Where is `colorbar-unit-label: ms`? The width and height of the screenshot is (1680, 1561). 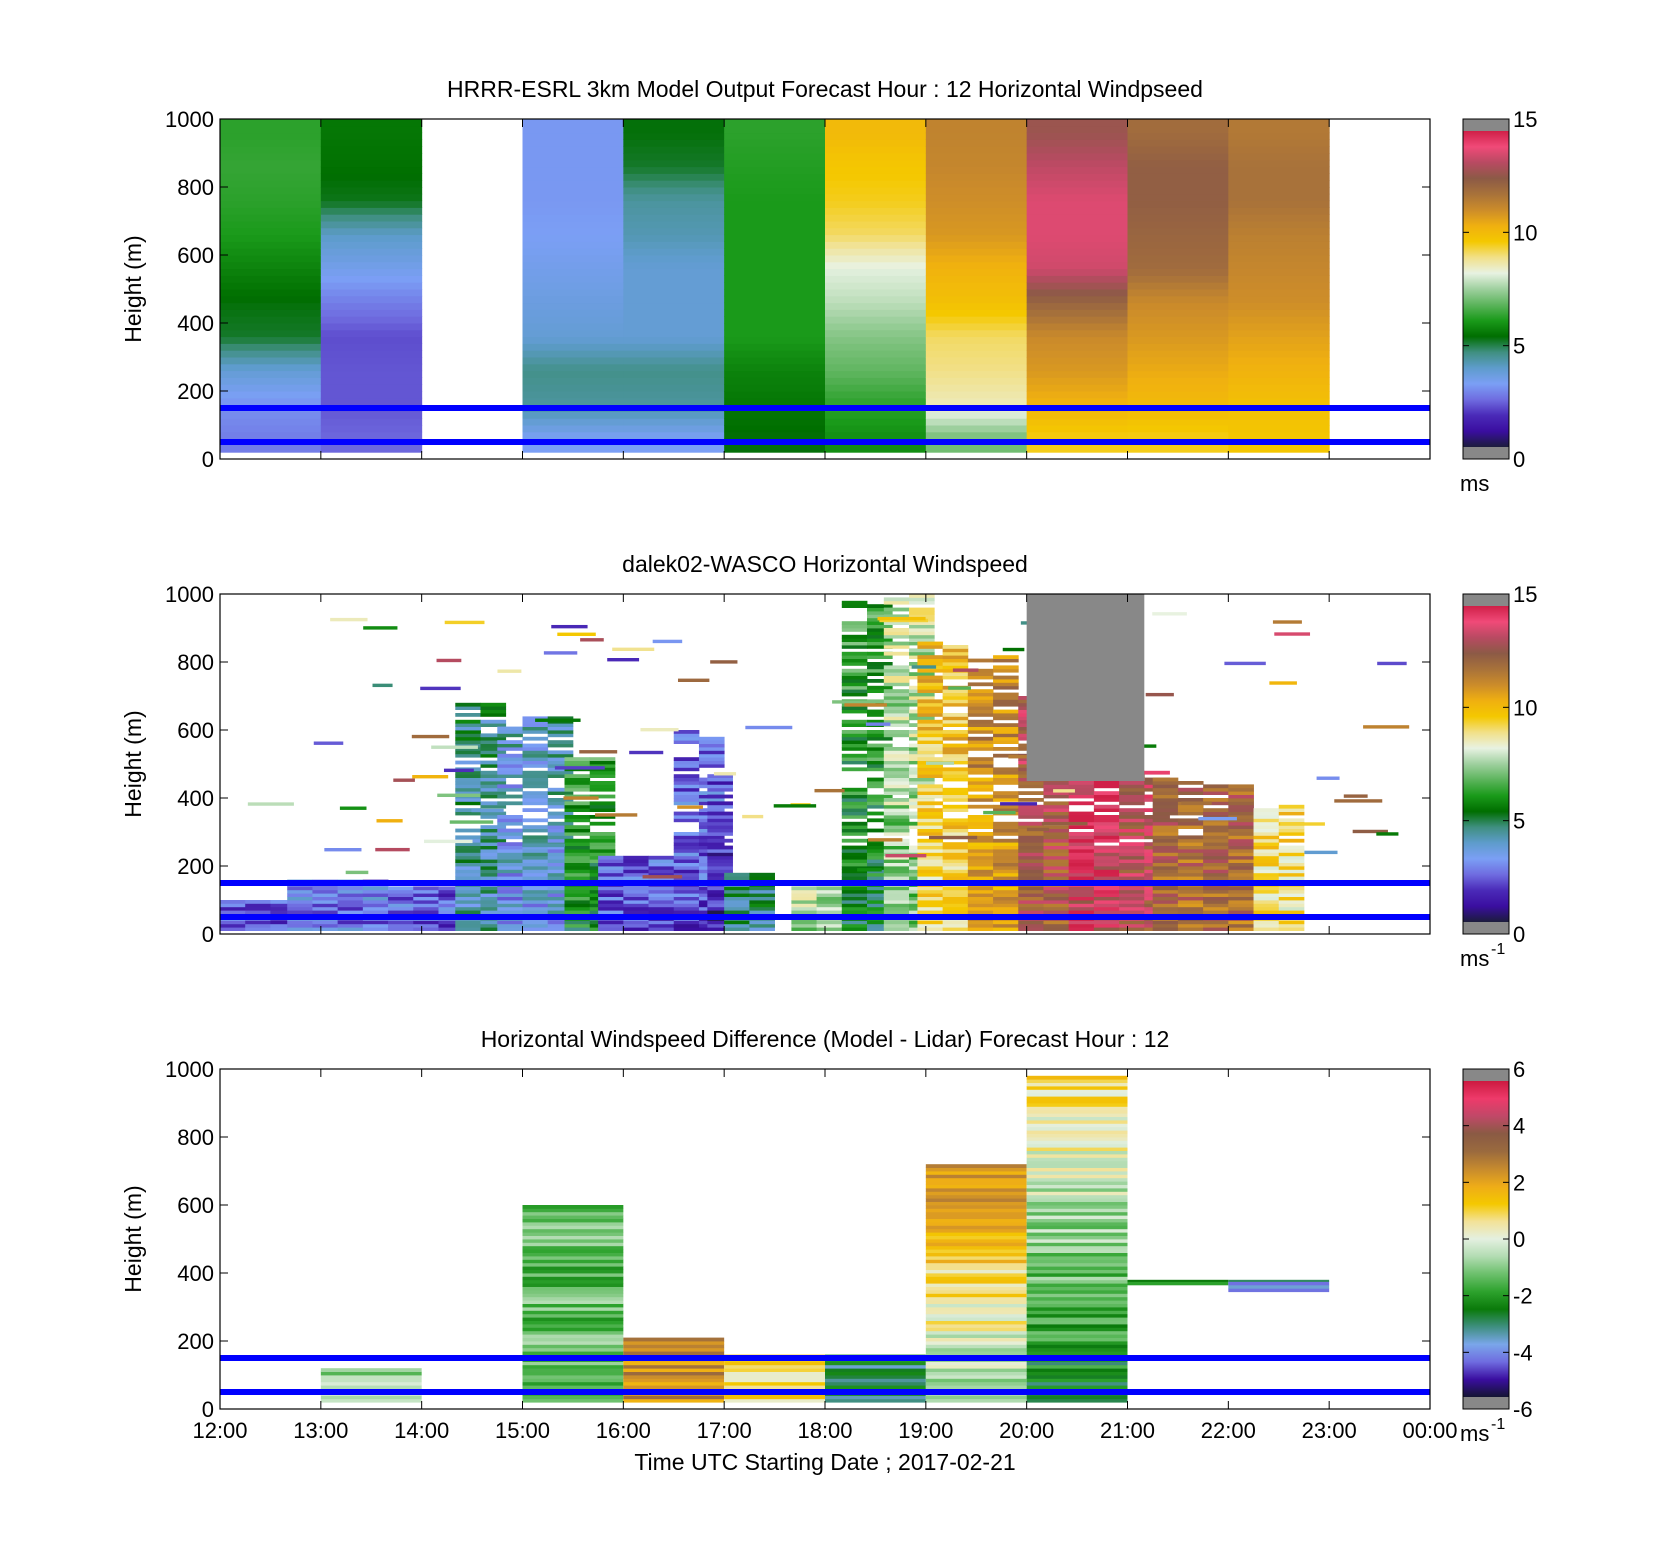 colorbar-unit-label: ms is located at coordinates (1474, 958).